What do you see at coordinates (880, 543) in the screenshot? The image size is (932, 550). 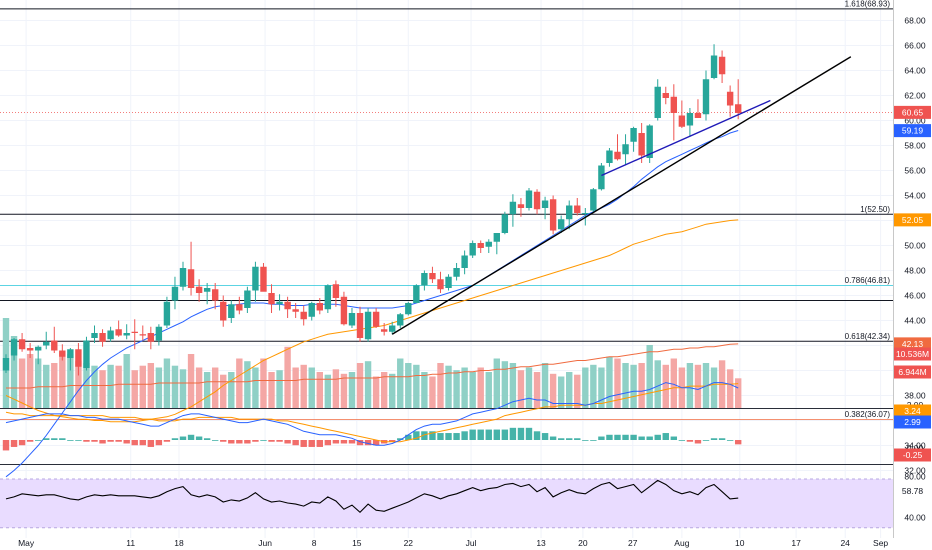 I see `date-tick: Sep` at bounding box center [880, 543].